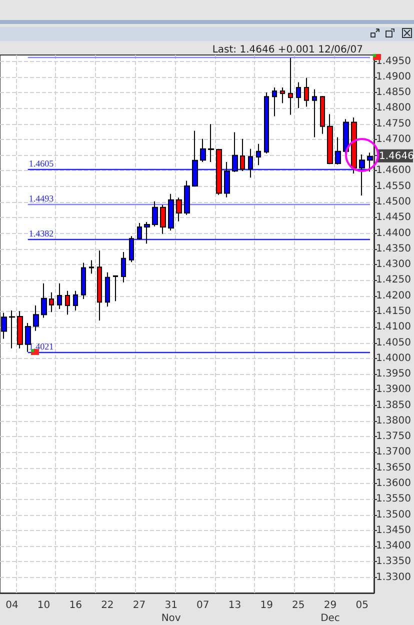  What do you see at coordinates (41, 233) in the screenshot?
I see `ref-line-label: 1.4382` at bounding box center [41, 233].